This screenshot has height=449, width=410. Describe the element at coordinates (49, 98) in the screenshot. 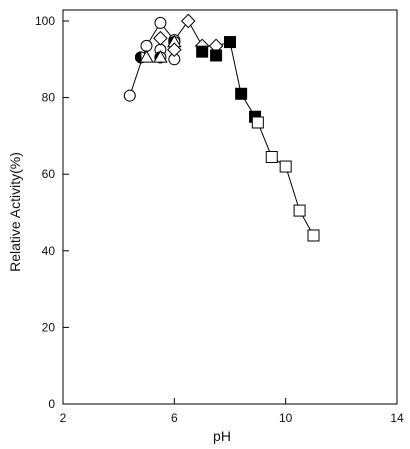

I see `y-tick-label: 80` at that location.